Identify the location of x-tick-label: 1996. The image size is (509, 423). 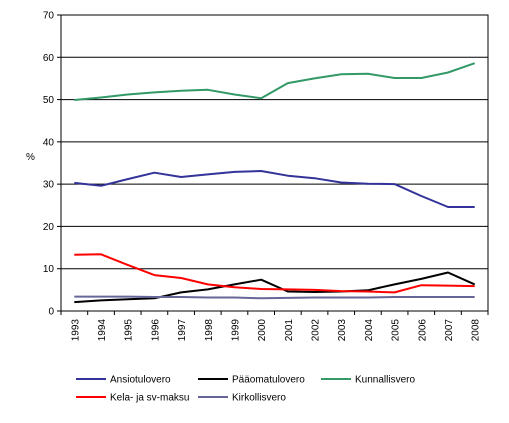
(155, 330).